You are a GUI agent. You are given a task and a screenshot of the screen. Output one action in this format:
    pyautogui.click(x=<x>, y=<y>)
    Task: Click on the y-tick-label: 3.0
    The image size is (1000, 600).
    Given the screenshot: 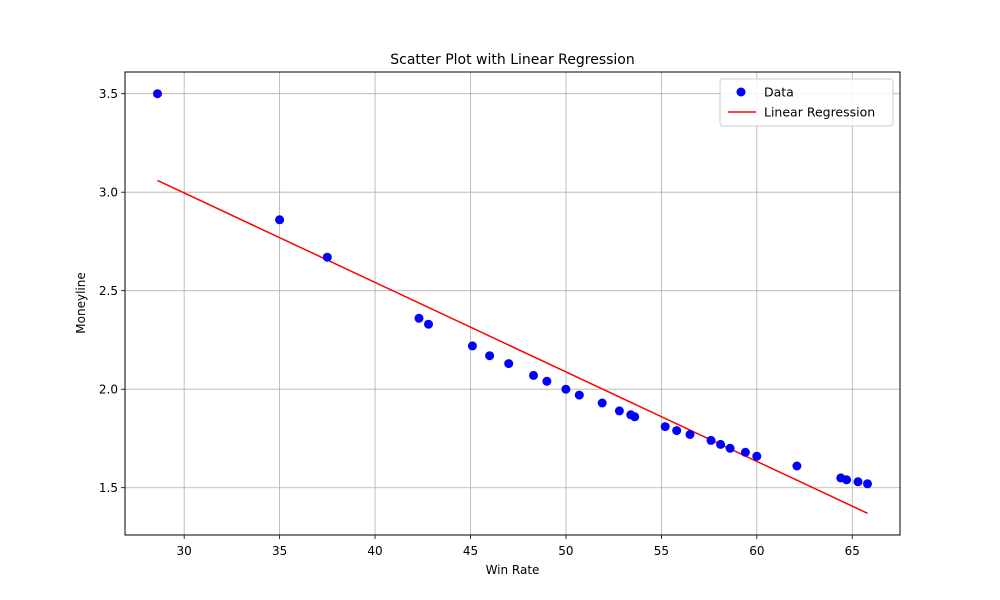 What is the action you would take?
    pyautogui.click(x=108, y=193)
    